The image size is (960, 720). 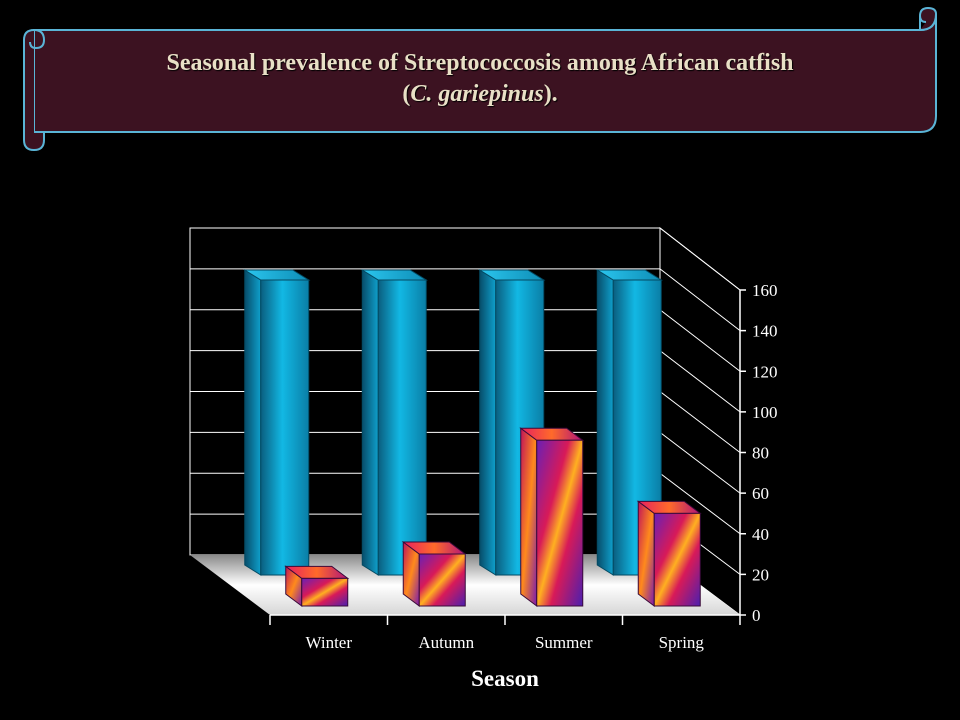 What do you see at coordinates (682, 642) in the screenshot?
I see `x-tick-label-spring: Spring` at bounding box center [682, 642].